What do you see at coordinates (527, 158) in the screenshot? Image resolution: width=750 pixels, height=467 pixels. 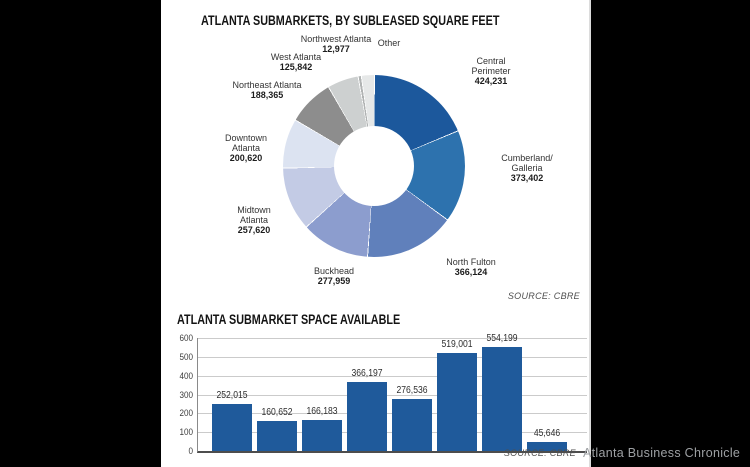 I see `slice-name: Cumberland/` at bounding box center [527, 158].